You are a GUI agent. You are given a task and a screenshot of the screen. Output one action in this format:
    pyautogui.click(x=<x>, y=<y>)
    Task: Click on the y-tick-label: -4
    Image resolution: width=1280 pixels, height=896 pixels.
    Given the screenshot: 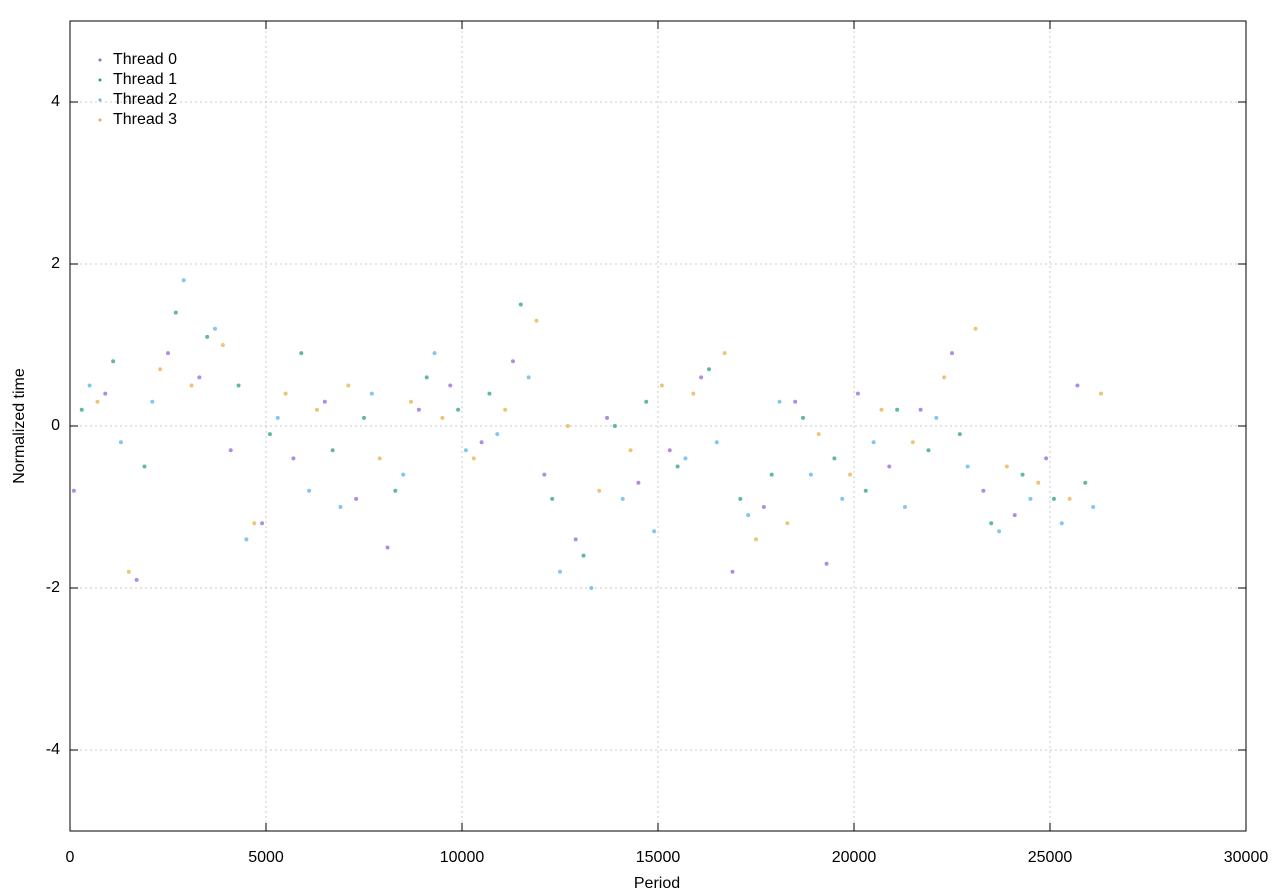 What is the action you would take?
    pyautogui.click(x=53, y=749)
    